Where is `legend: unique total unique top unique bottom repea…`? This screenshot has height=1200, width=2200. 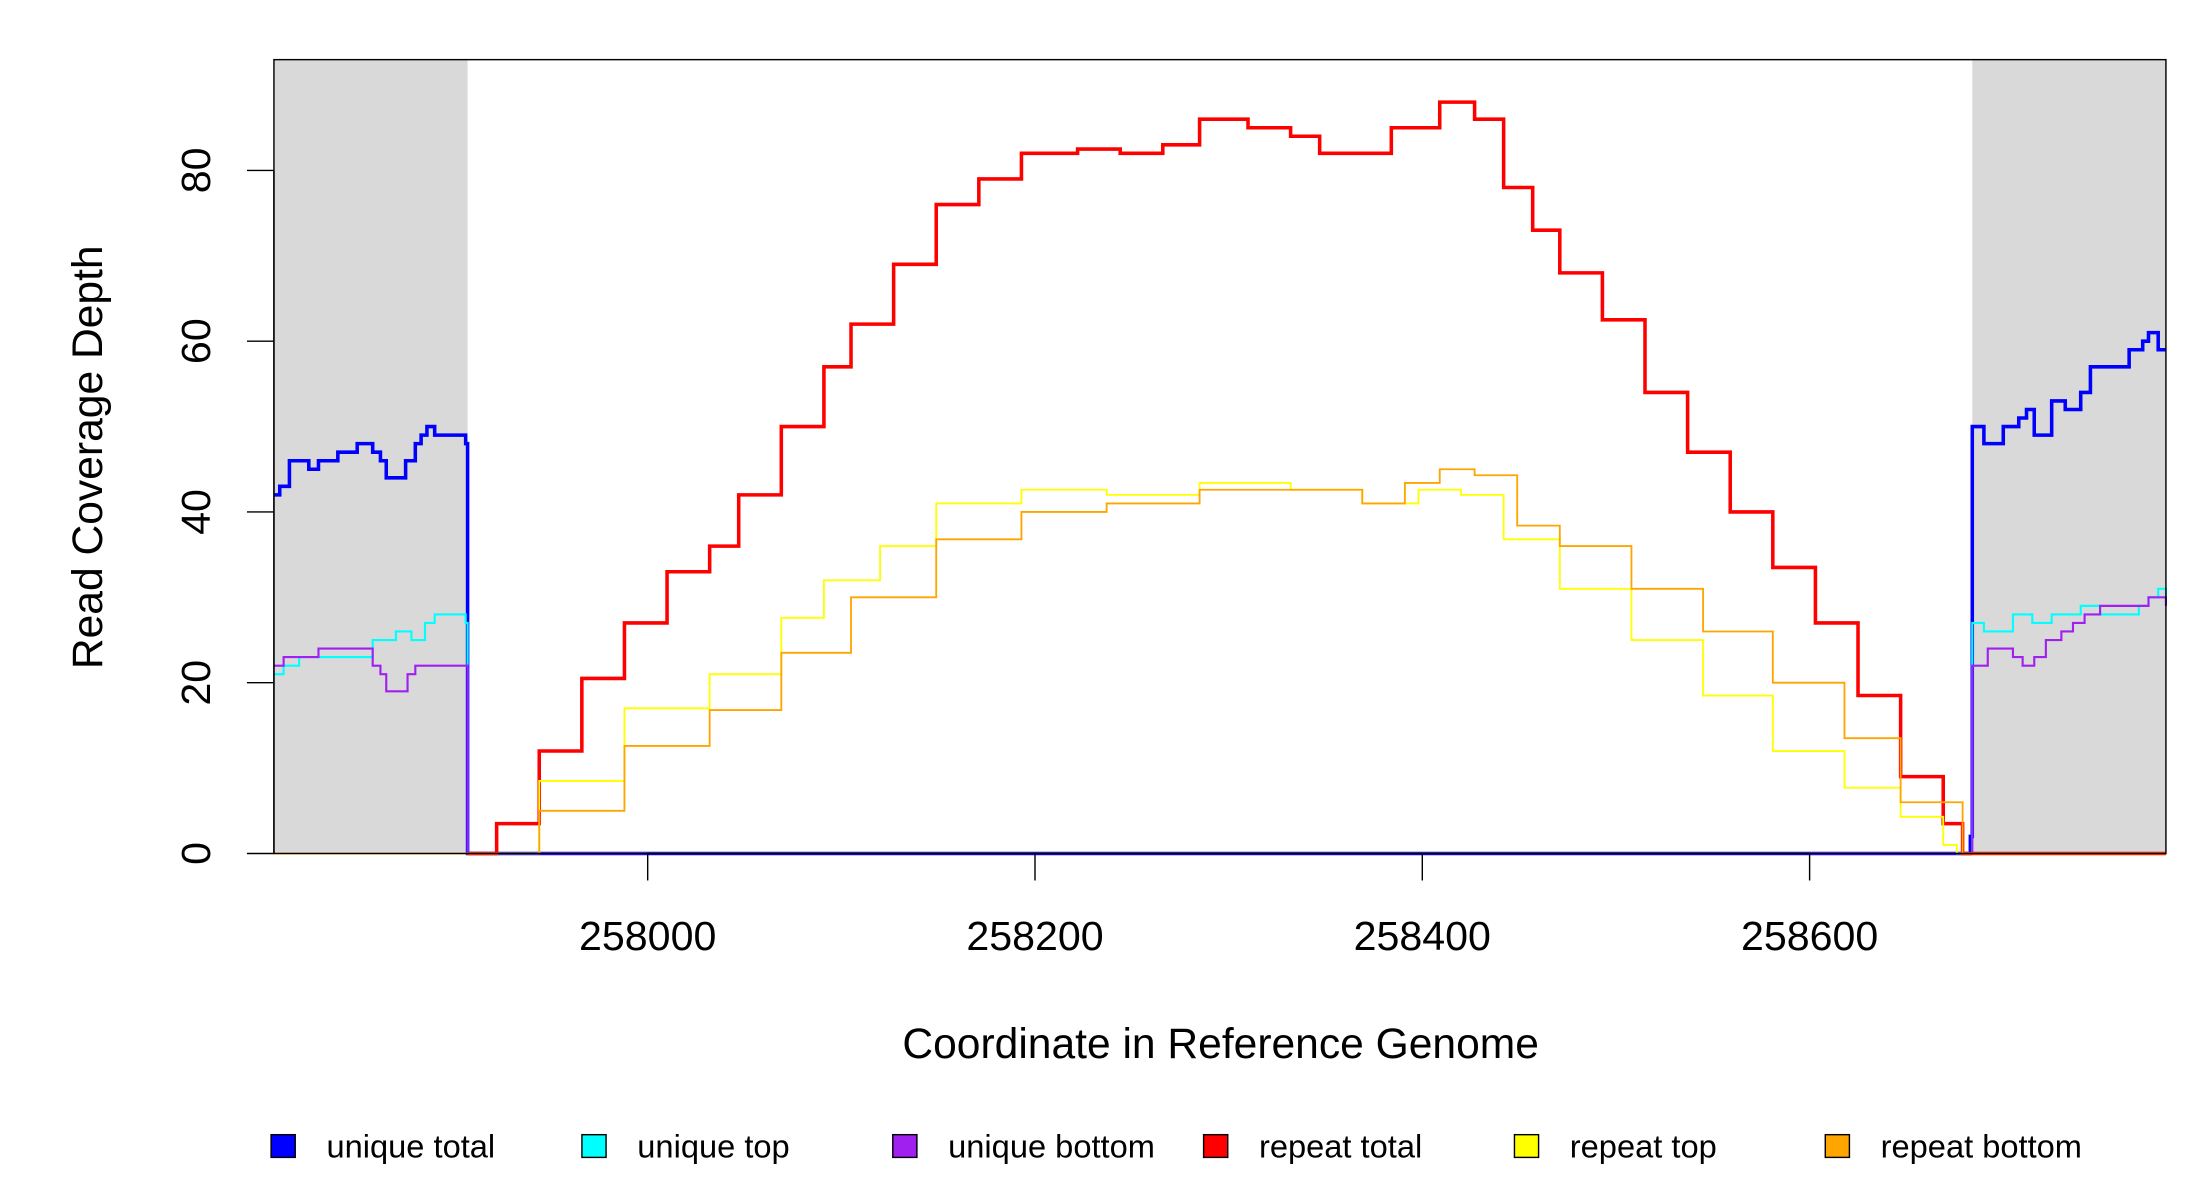
legend: unique total unique top unique bottom repea… is located at coordinates (1176, 1145).